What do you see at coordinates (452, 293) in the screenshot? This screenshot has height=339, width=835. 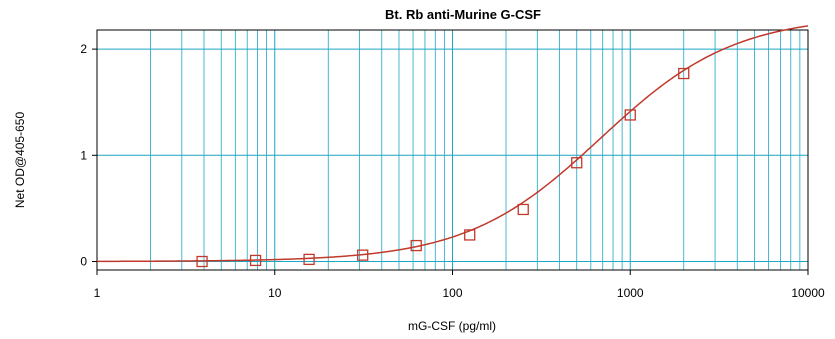 I see `x-tick-label: 100` at bounding box center [452, 293].